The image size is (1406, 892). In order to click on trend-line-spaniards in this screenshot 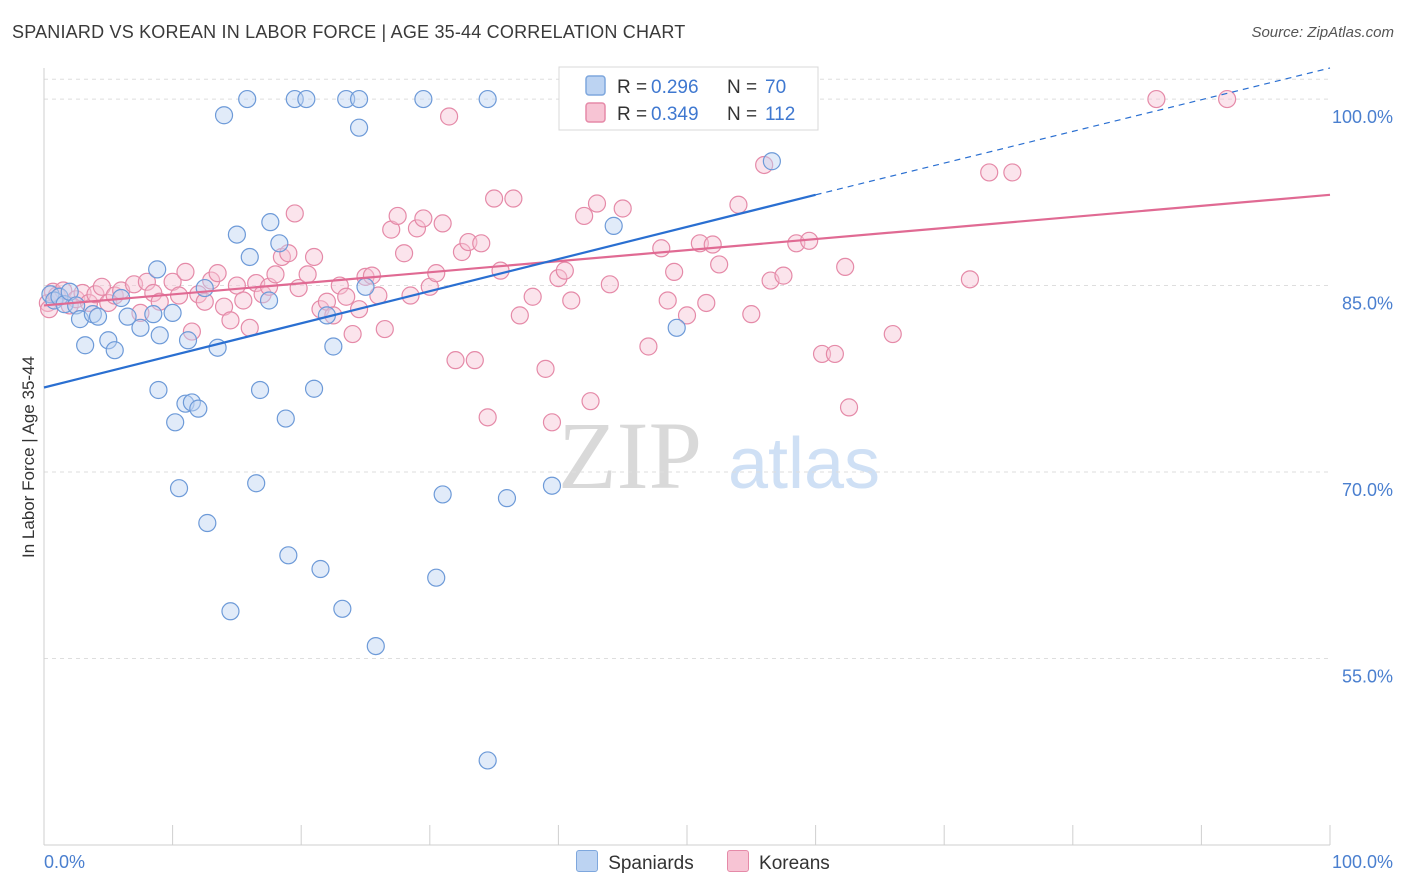, I will do `click(429, 291)`.